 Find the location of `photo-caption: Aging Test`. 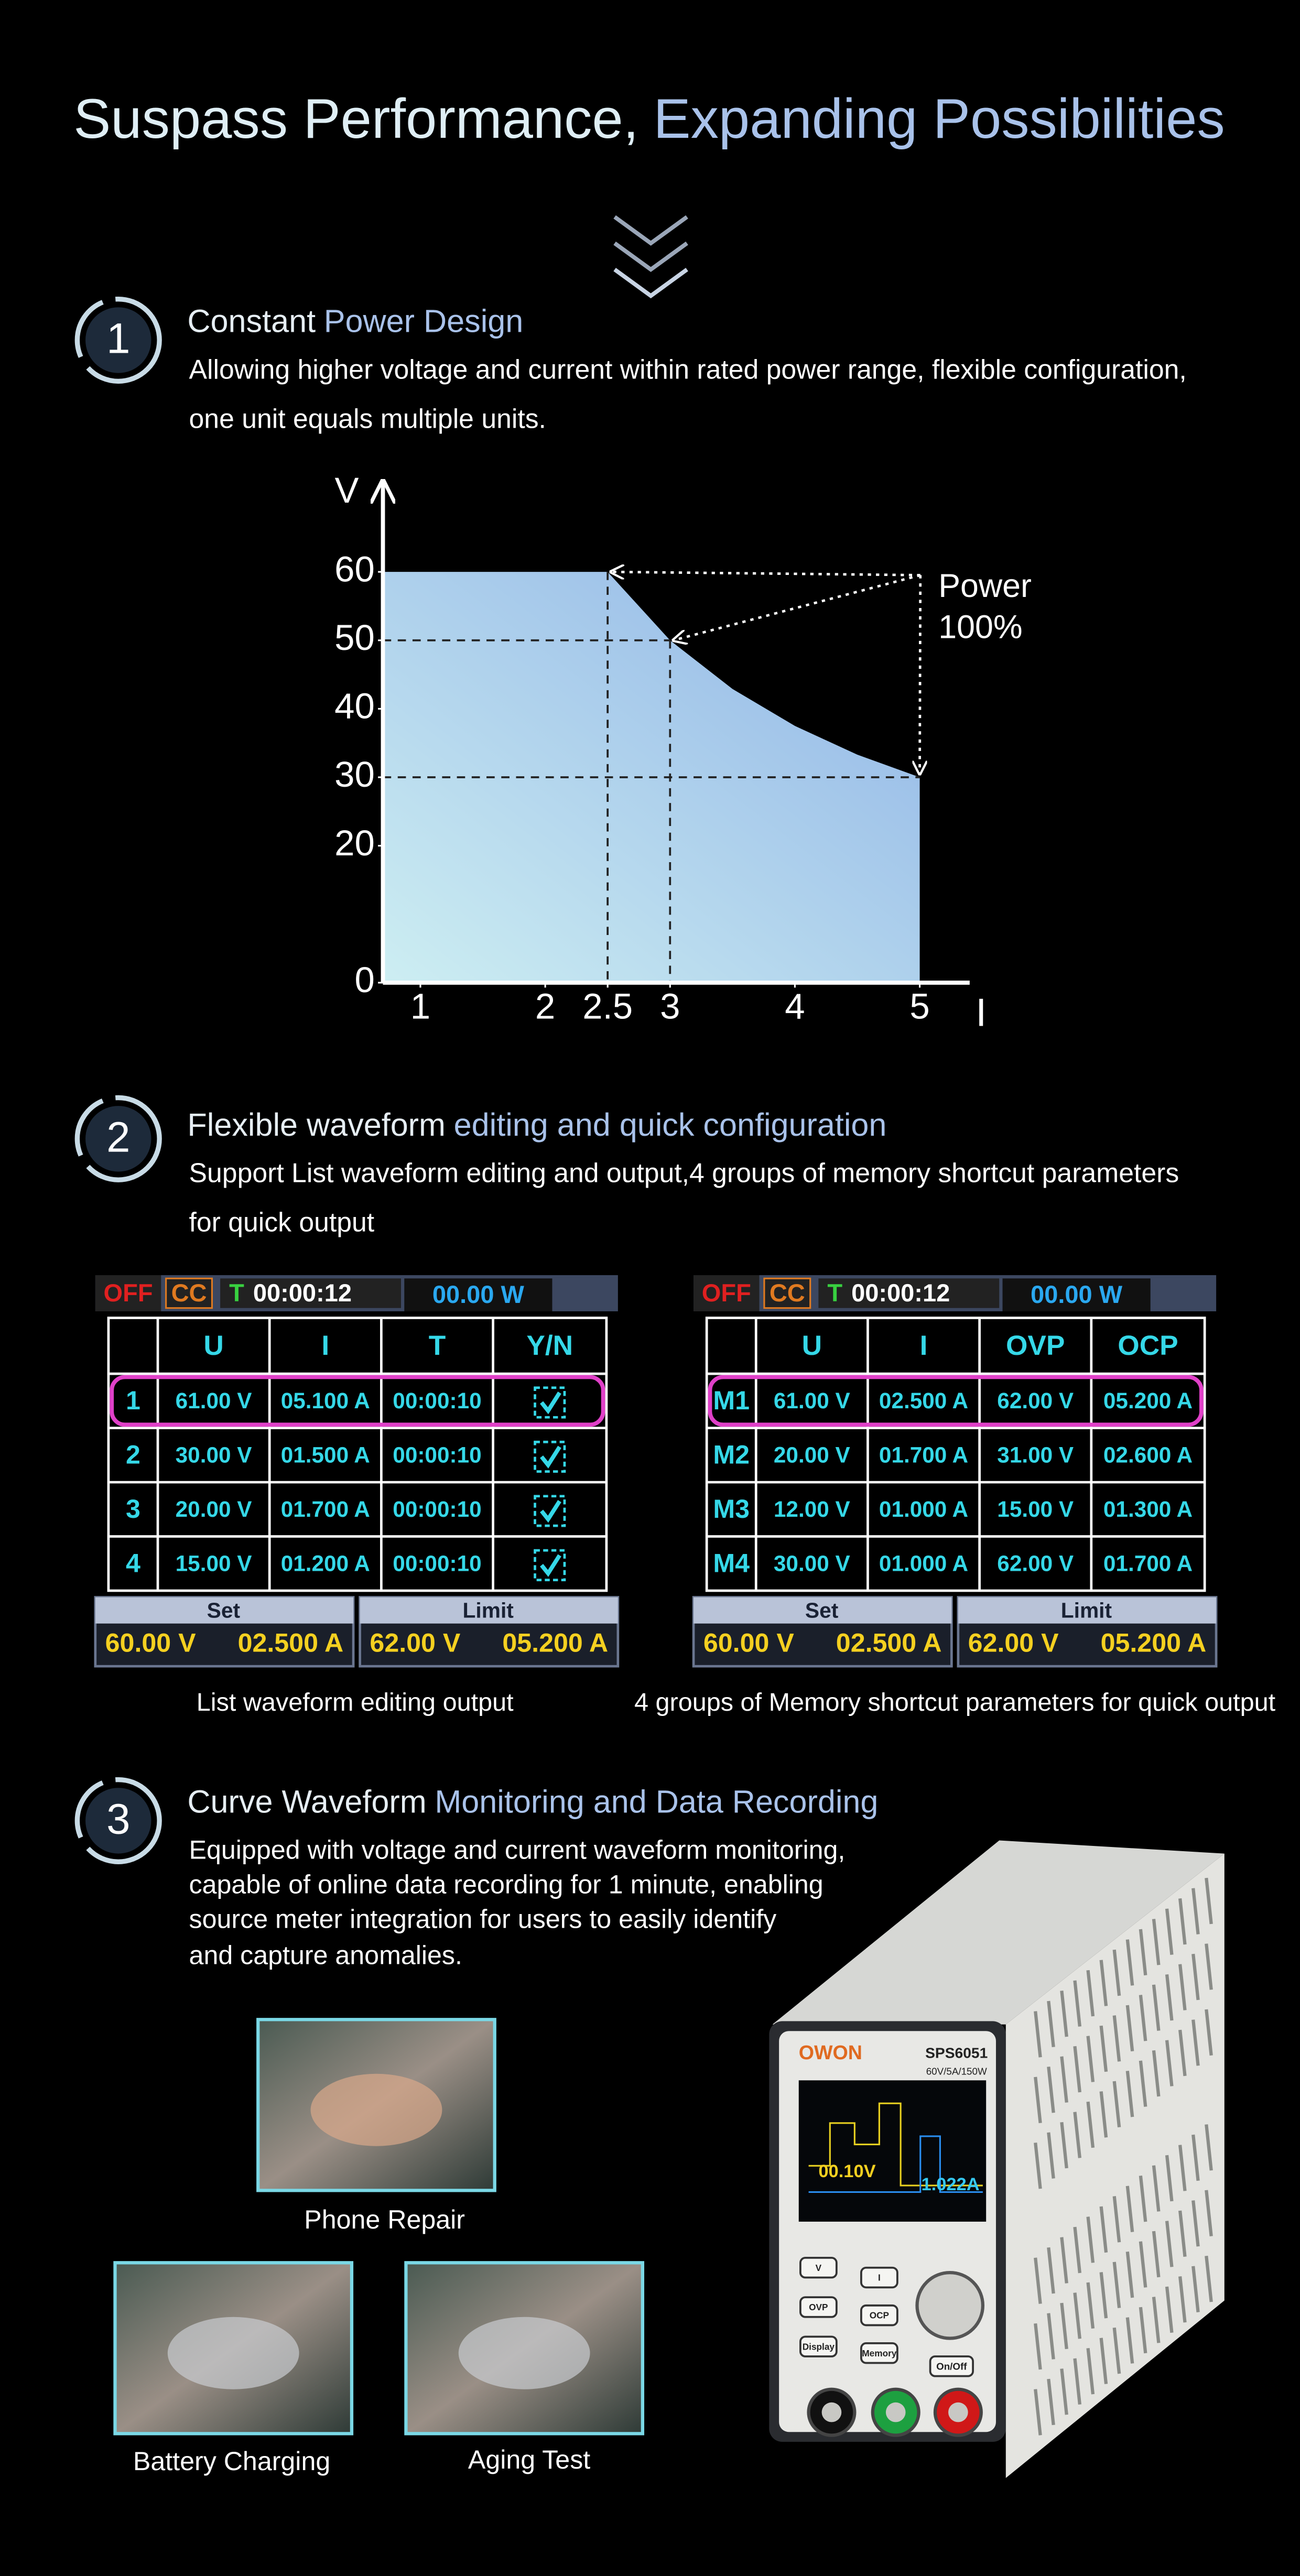

photo-caption: Aging Test is located at coordinates (529, 2459).